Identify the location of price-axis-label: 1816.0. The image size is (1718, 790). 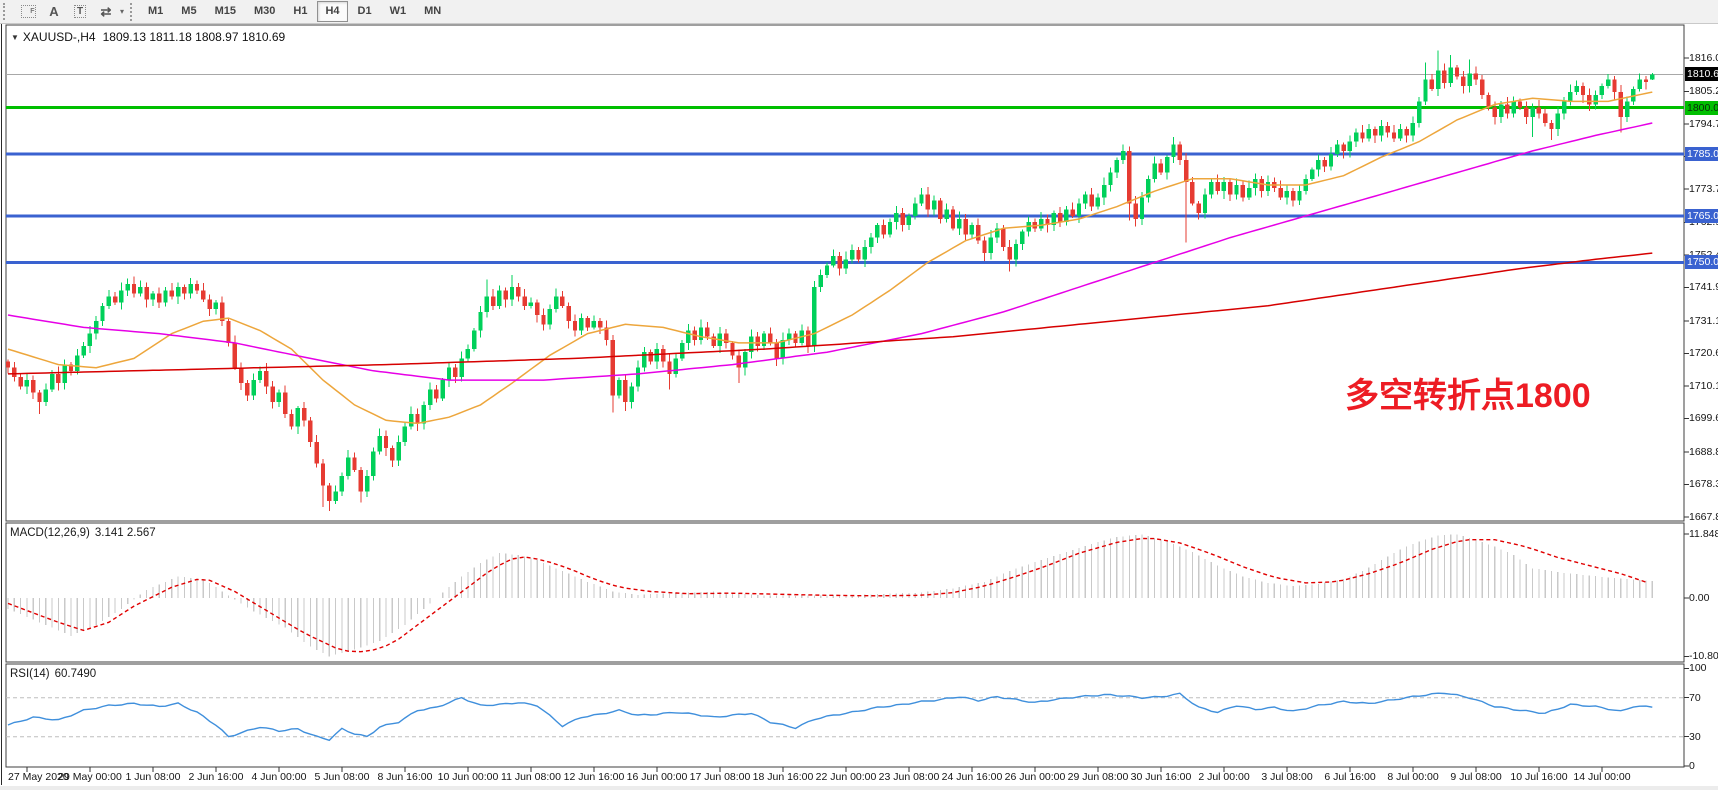
(1703, 58).